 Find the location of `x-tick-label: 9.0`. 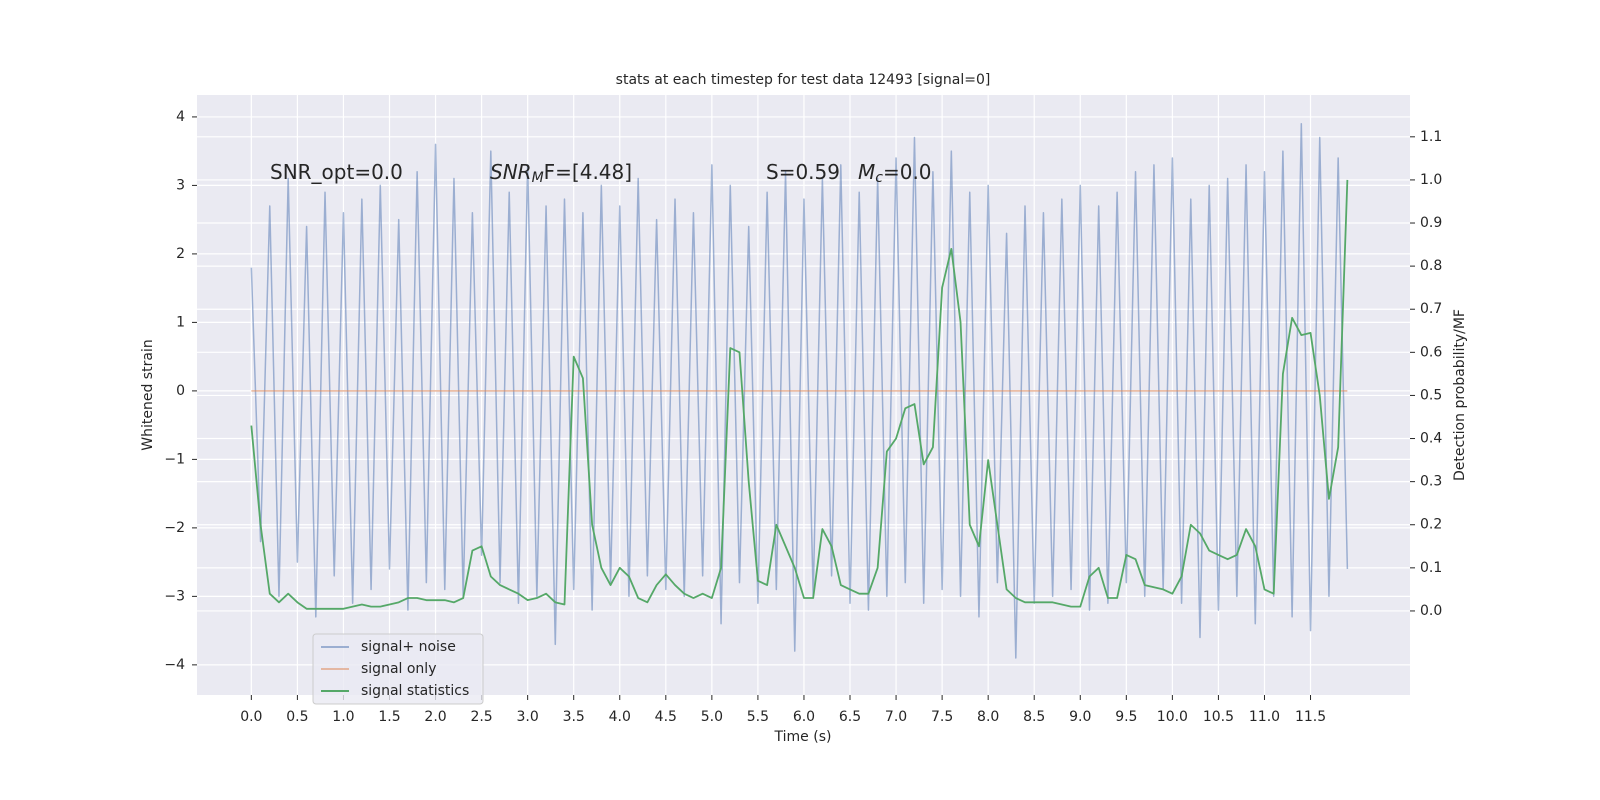

x-tick-label: 9.0 is located at coordinates (1080, 717).